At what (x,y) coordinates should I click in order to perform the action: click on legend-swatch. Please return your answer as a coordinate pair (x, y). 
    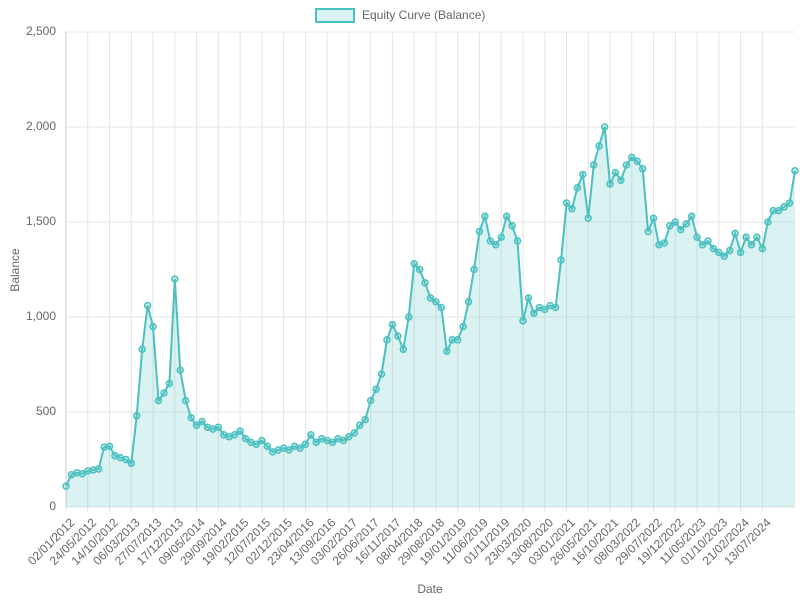
    Looking at the image, I should click on (335, 15).